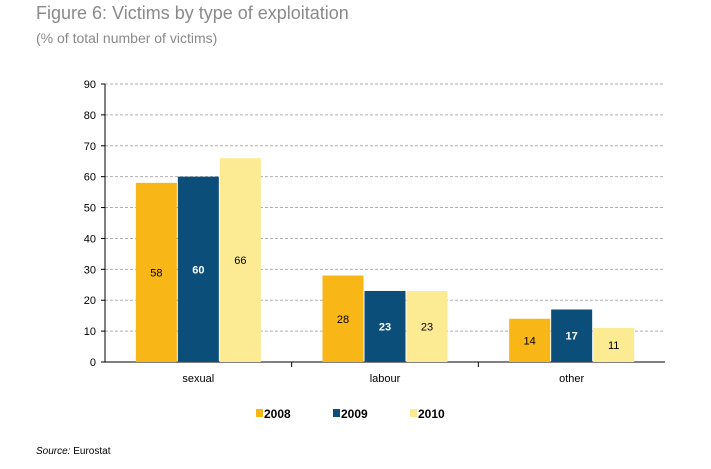 This screenshot has height=469, width=711. I want to click on bar-2009-other, so click(572, 335).